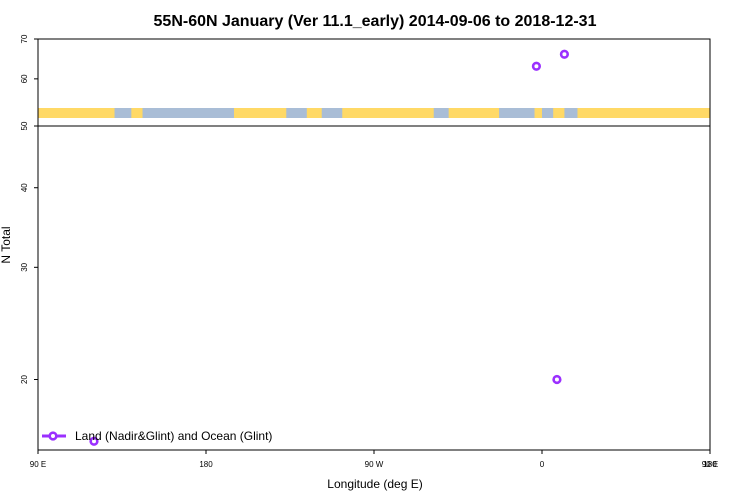 This screenshot has height=500, width=750. I want to click on y-axis-label: N Total, so click(6, 244).